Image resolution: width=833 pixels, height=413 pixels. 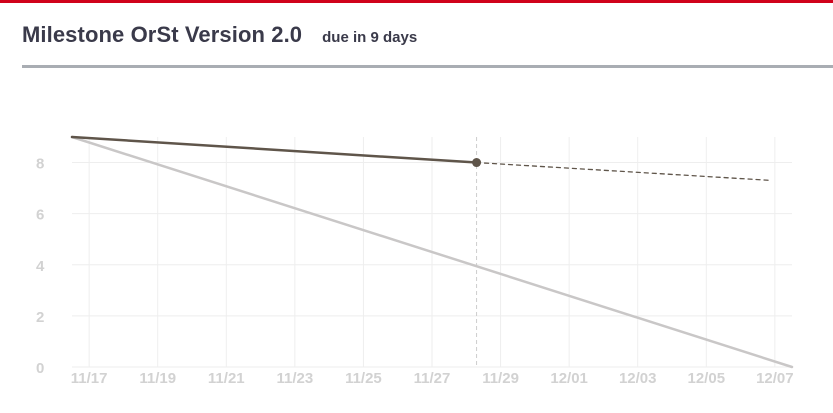 I want to click on y-tick-label: 0, so click(x=40, y=368).